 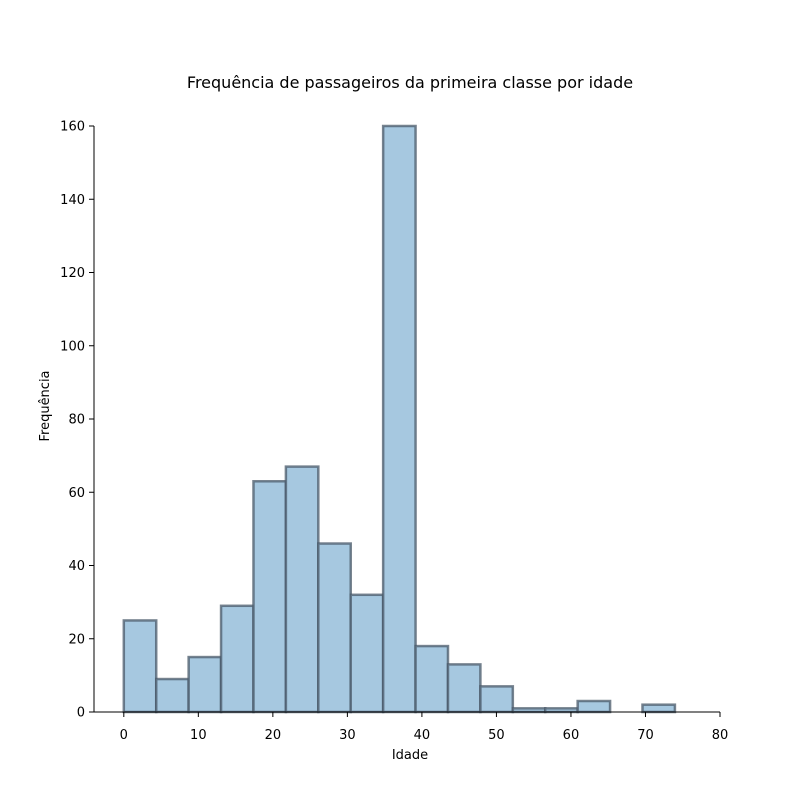 I want to click on x-axis-label: Idade, so click(x=410, y=755).